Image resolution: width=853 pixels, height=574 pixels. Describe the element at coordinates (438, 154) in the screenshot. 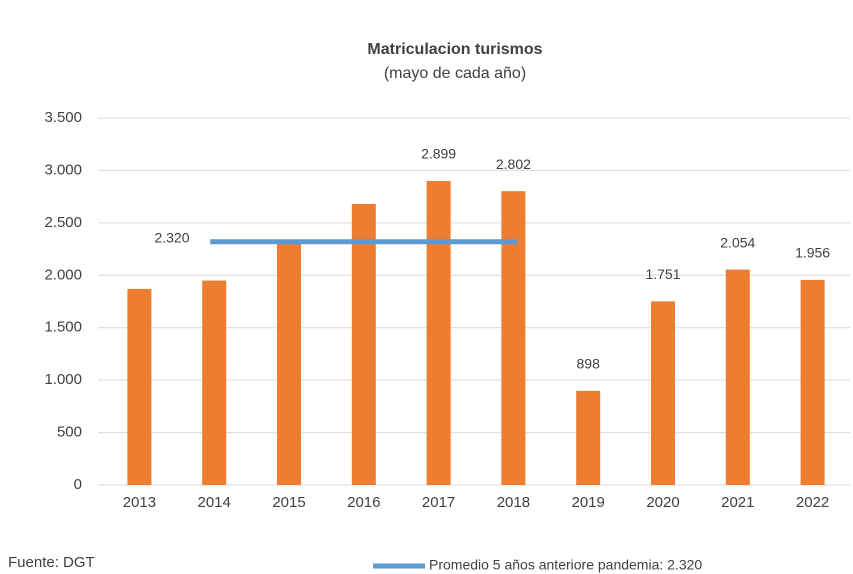

I see `data-label: 2.899` at that location.